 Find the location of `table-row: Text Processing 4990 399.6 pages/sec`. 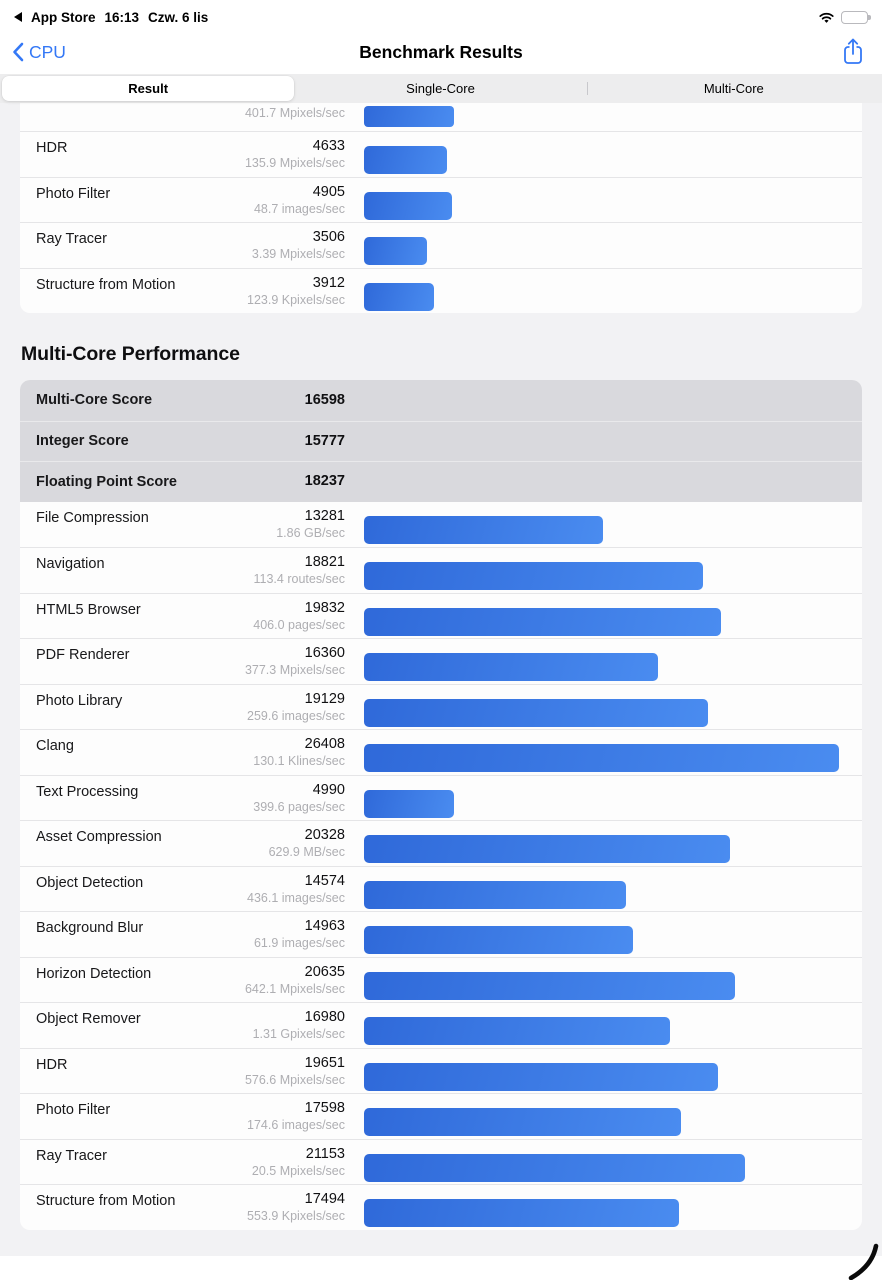

table-row: Text Processing 4990 399.6 pages/sec is located at coordinates (441, 797).